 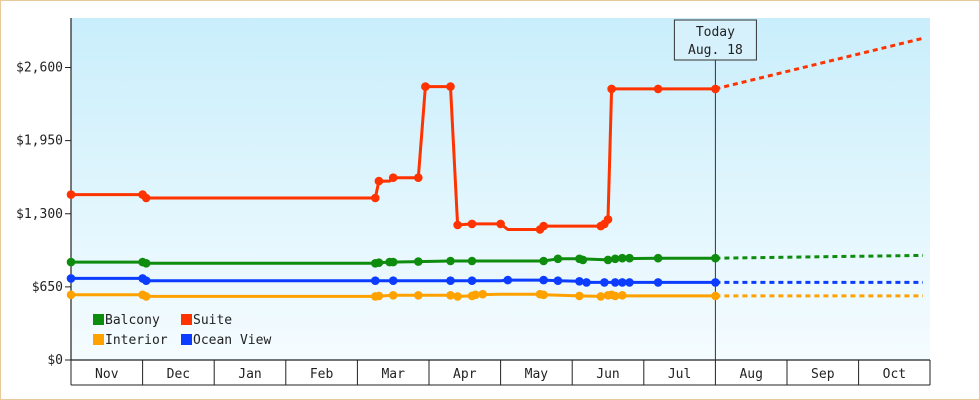 What do you see at coordinates (132, 320) in the screenshot?
I see `legend-label-balcony: Balcony` at bounding box center [132, 320].